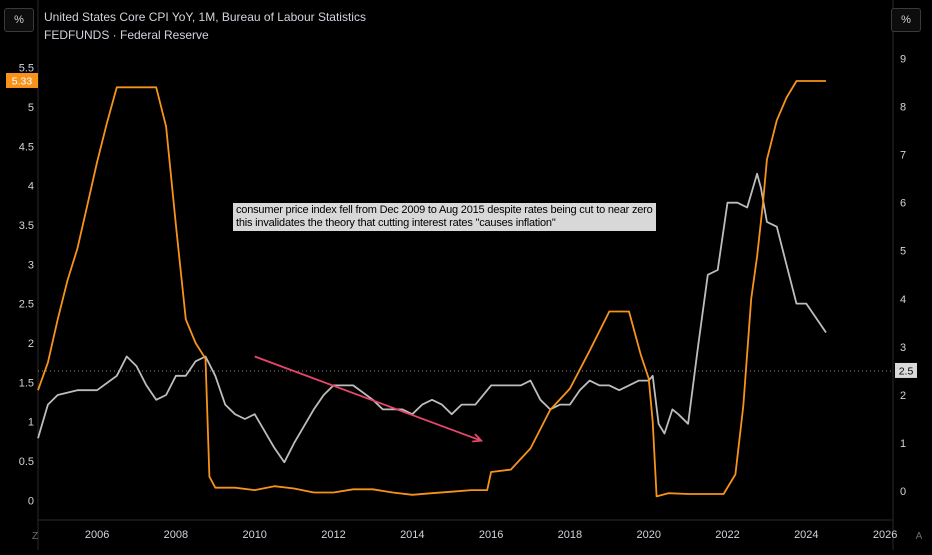 This screenshot has width=932, height=555. I want to click on x-tick-label: 2010, so click(254, 535).